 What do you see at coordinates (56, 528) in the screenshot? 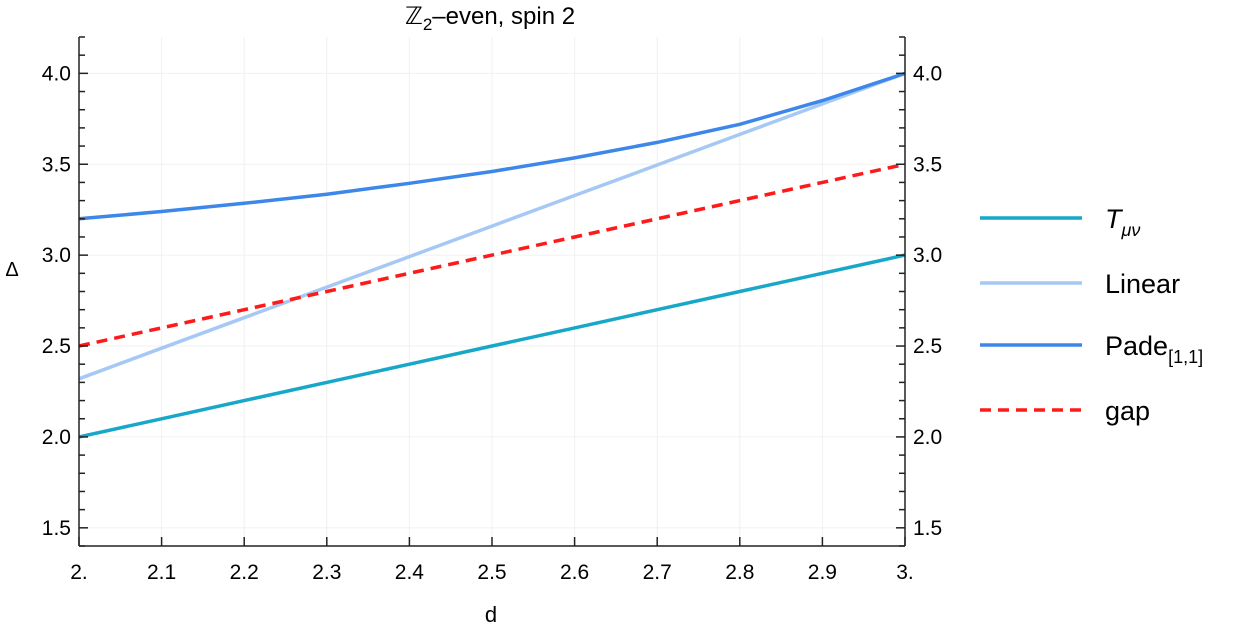
I see `y-tick-label-left: 1.5` at bounding box center [56, 528].